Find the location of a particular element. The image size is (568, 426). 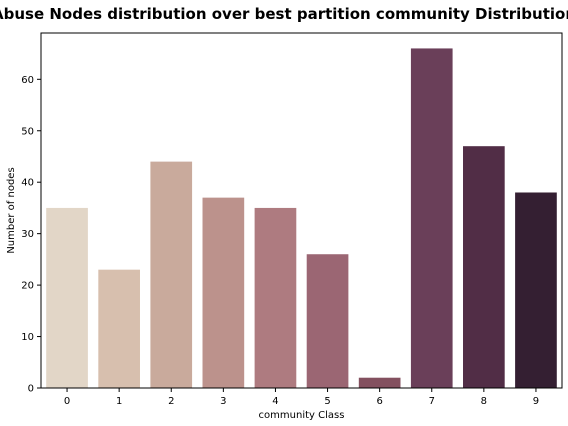

y-tick-label-50: 50 is located at coordinates (27, 131).